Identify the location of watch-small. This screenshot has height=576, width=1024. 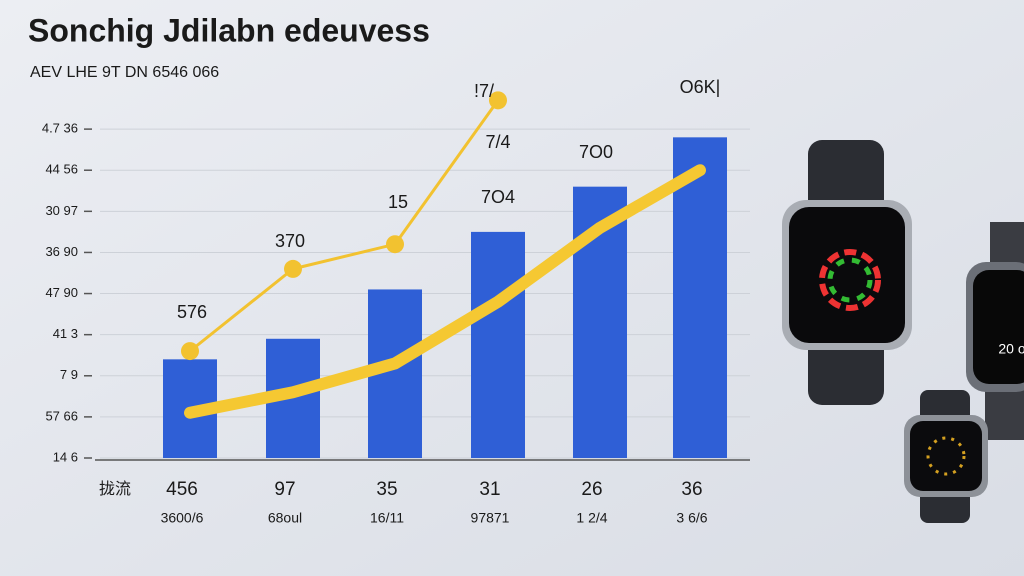
(946, 456).